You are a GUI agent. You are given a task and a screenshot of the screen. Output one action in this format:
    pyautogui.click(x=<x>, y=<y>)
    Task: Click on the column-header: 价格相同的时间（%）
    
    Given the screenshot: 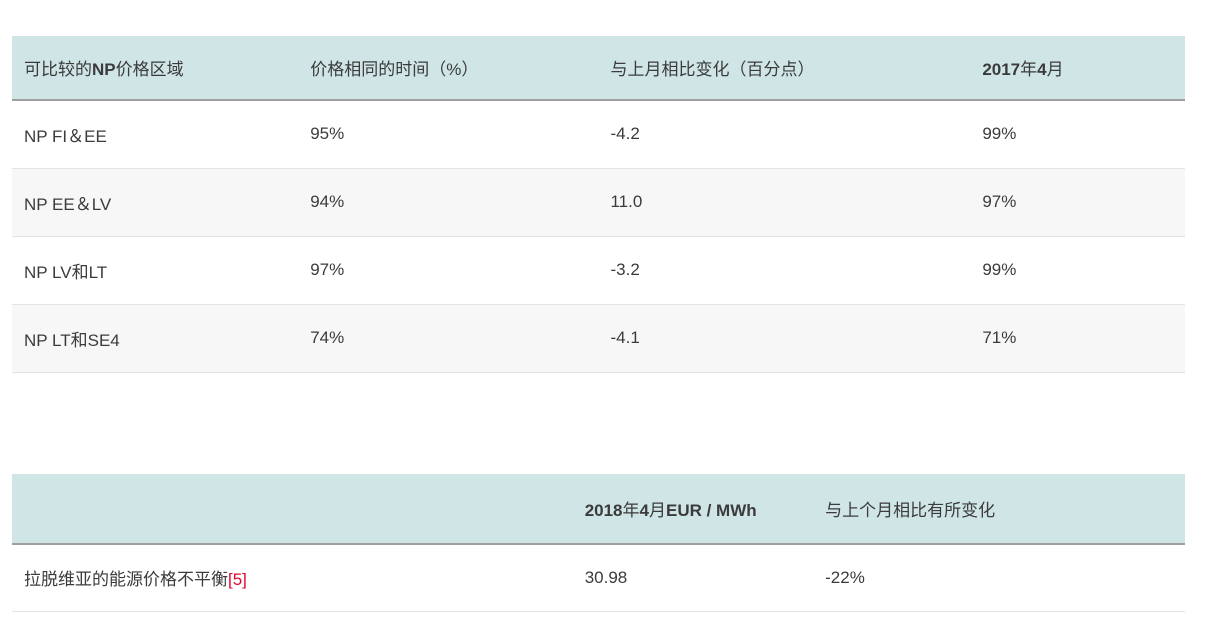 What is the action you would take?
    pyautogui.click(x=448, y=68)
    